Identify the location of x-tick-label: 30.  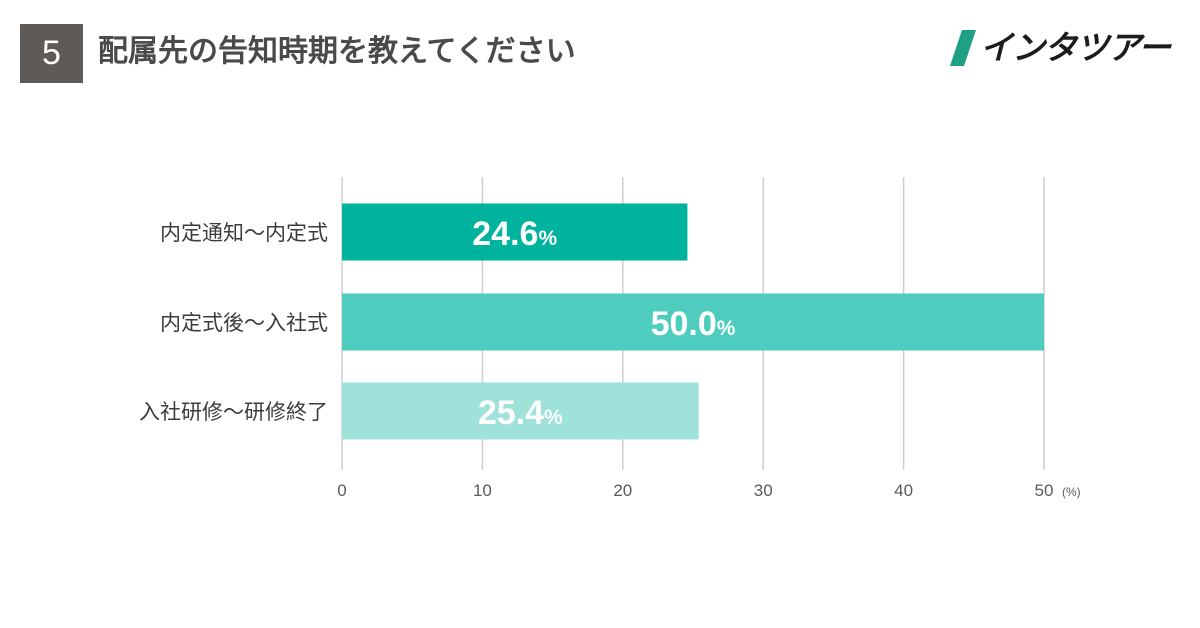
(763, 490).